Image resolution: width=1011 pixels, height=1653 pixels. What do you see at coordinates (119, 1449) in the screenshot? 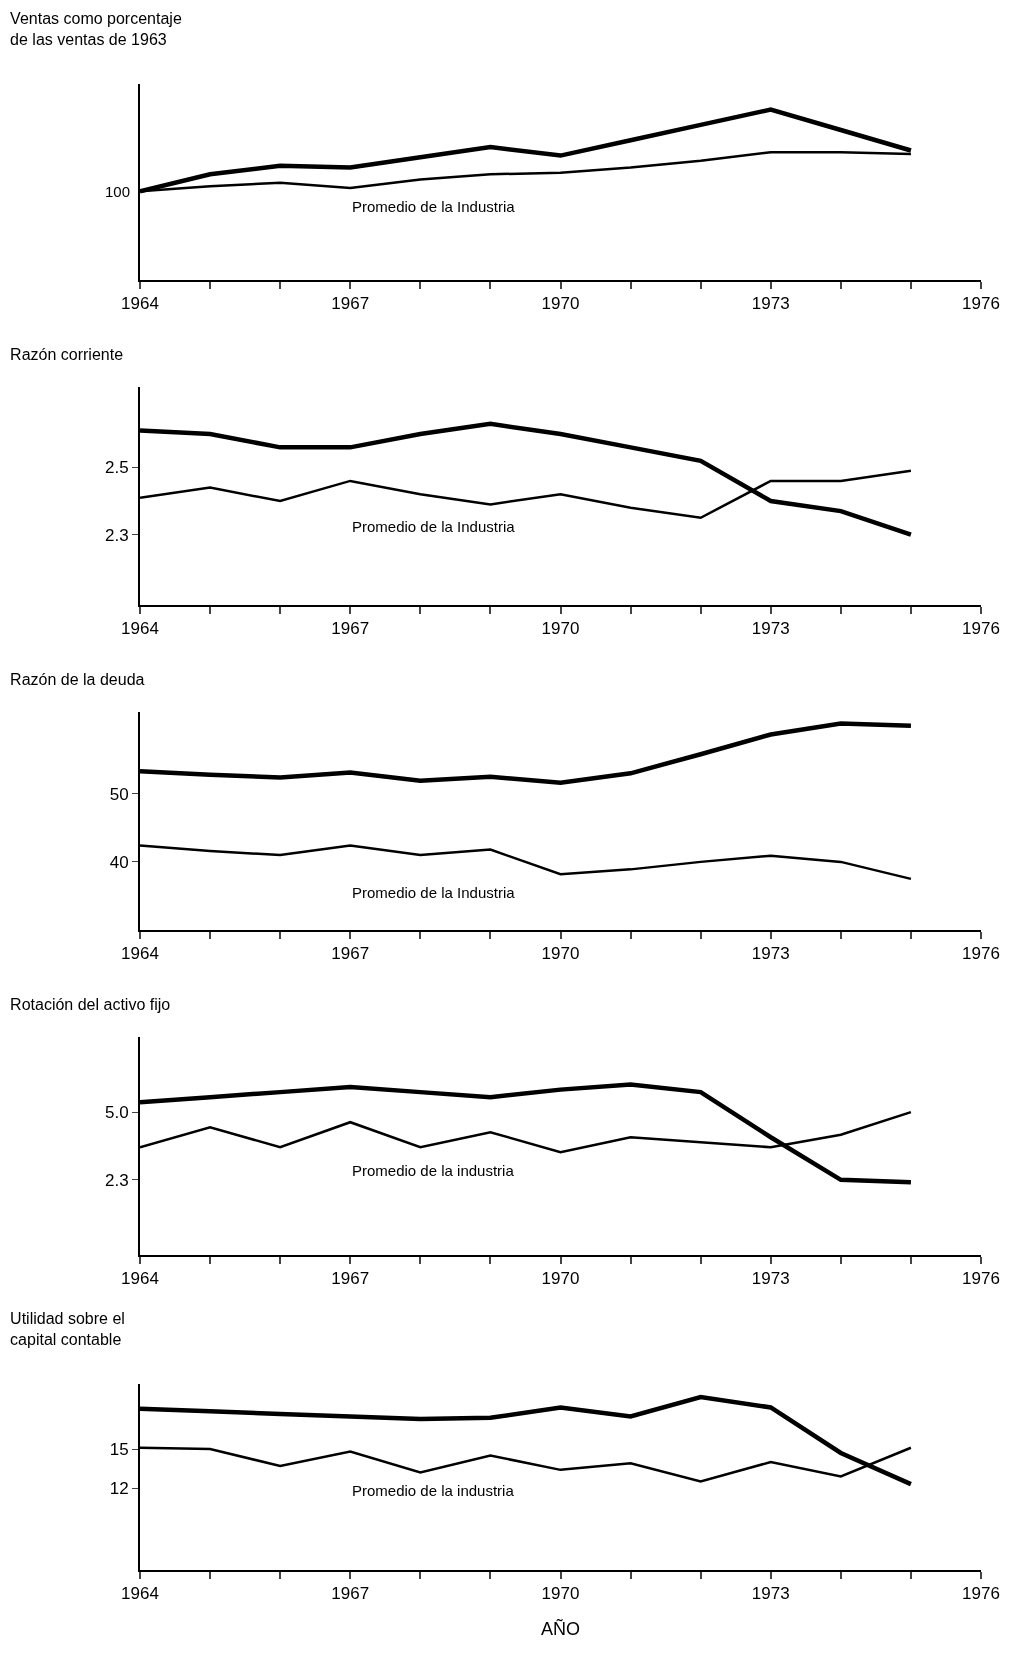
I see `y-tick-label: 15` at bounding box center [119, 1449].